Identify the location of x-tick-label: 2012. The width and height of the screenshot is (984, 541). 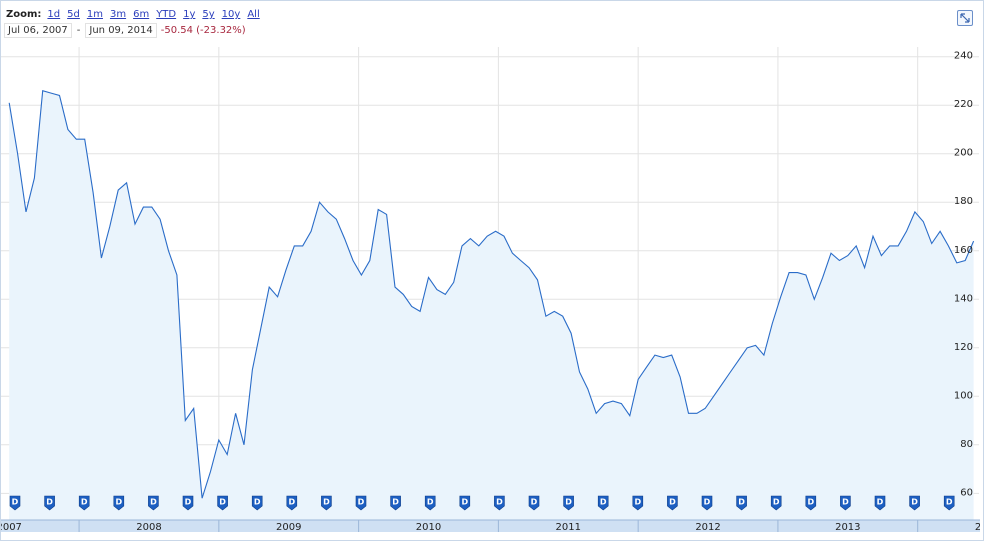
(707, 527).